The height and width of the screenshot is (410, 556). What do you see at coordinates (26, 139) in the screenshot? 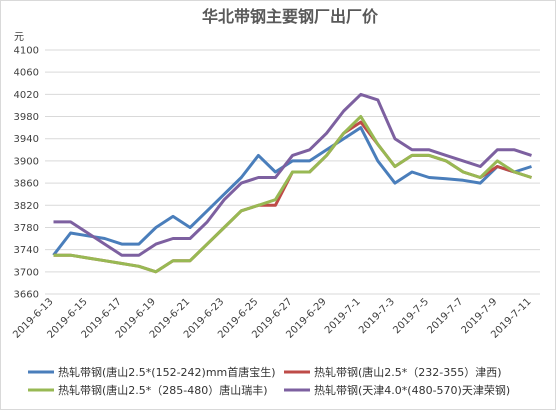
I see `y-tick-label: 3940` at bounding box center [26, 139].